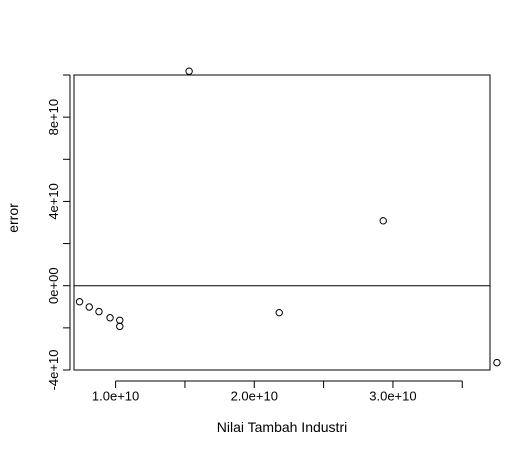 This screenshot has height=462, width=531. Describe the element at coordinates (53, 285) in the screenshot. I see `y-tick-label: 0e+00` at that location.